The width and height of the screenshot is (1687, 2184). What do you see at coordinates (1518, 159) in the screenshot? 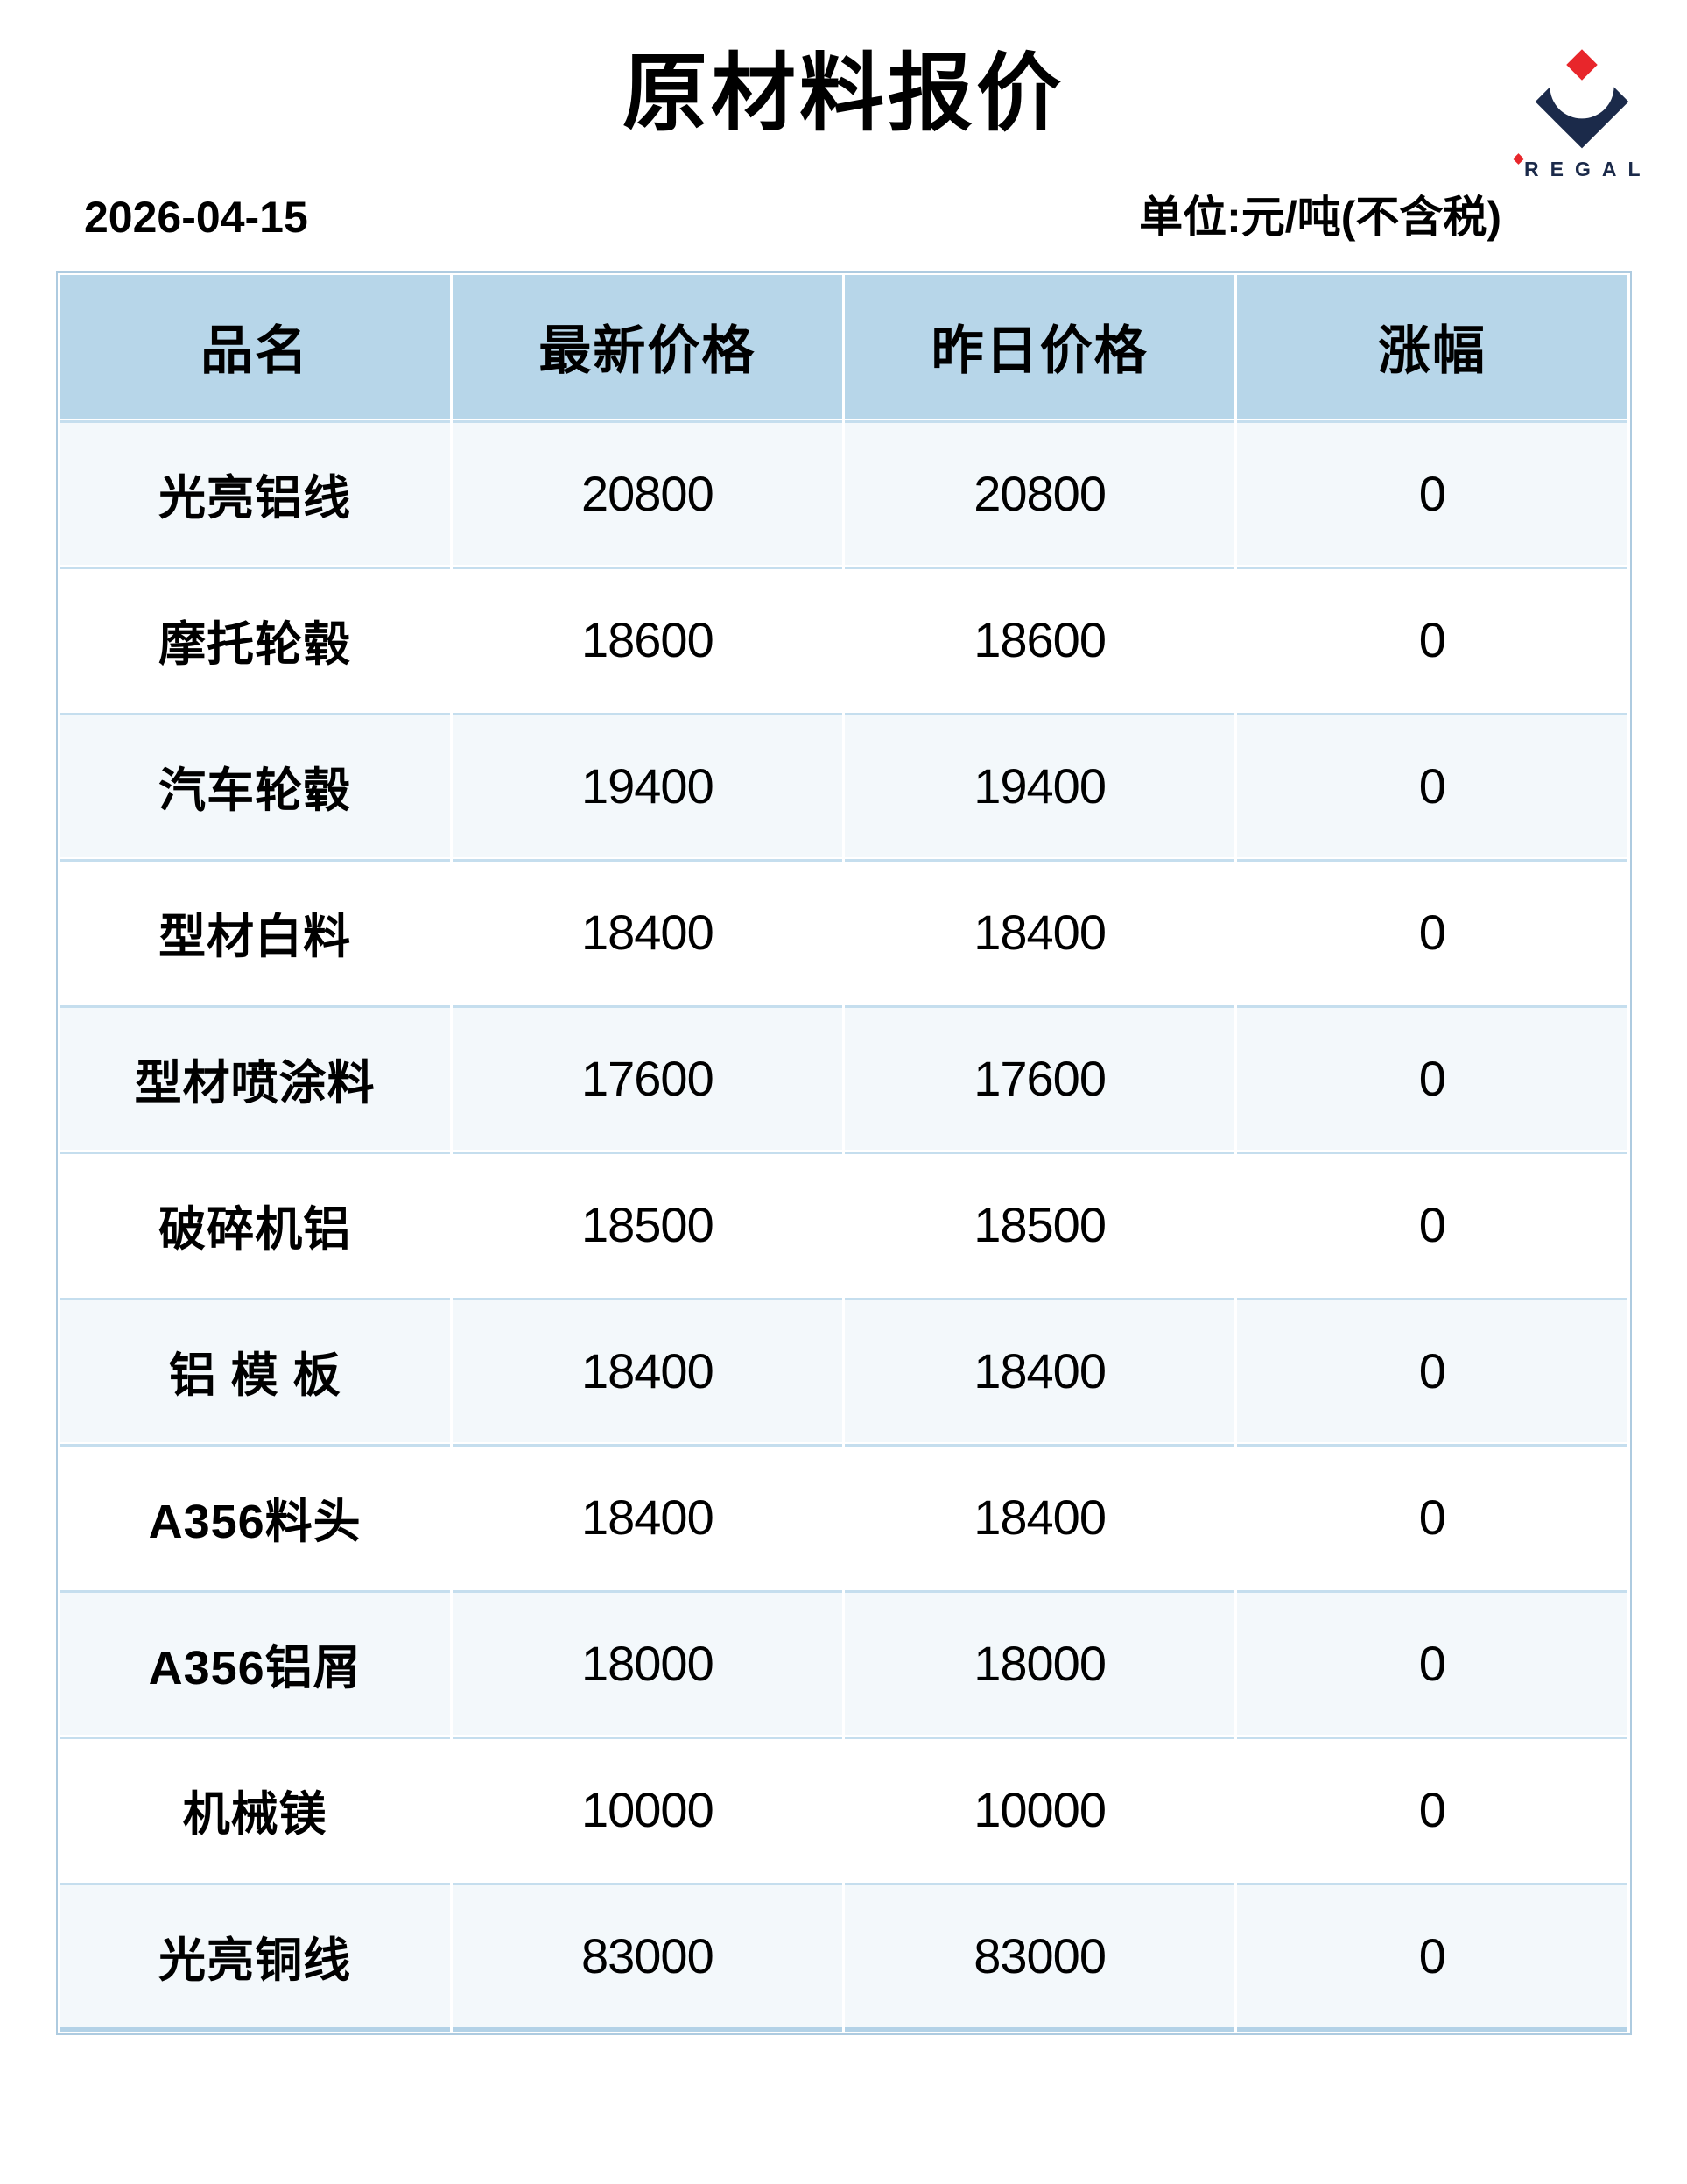
I see `brand-accent-icon` at bounding box center [1518, 159].